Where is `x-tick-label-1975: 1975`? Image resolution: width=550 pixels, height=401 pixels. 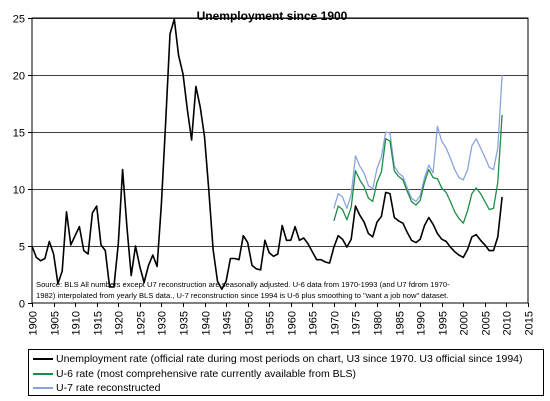
x-tick-label-1975: 1975 is located at coordinates (357, 323).